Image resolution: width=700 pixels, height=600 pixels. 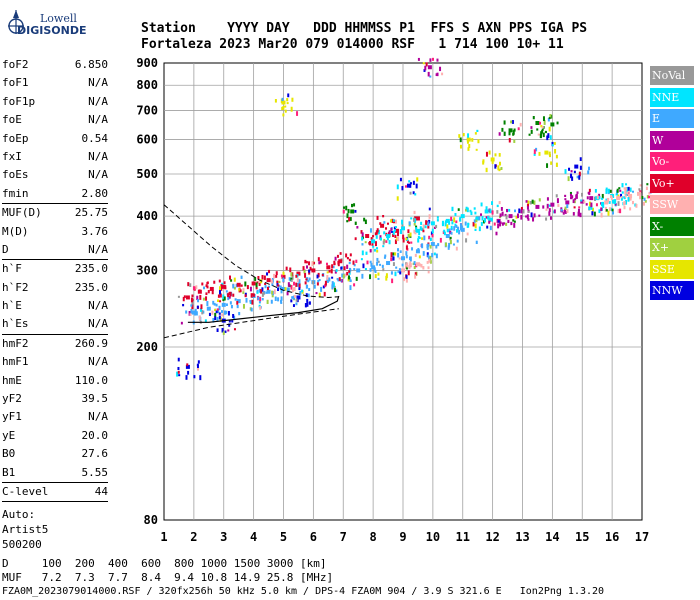 What do you see at coordinates (45, 23) in the screenshot?
I see `digisonde-logo: Lowell DIGISONDE` at bounding box center [45, 23].